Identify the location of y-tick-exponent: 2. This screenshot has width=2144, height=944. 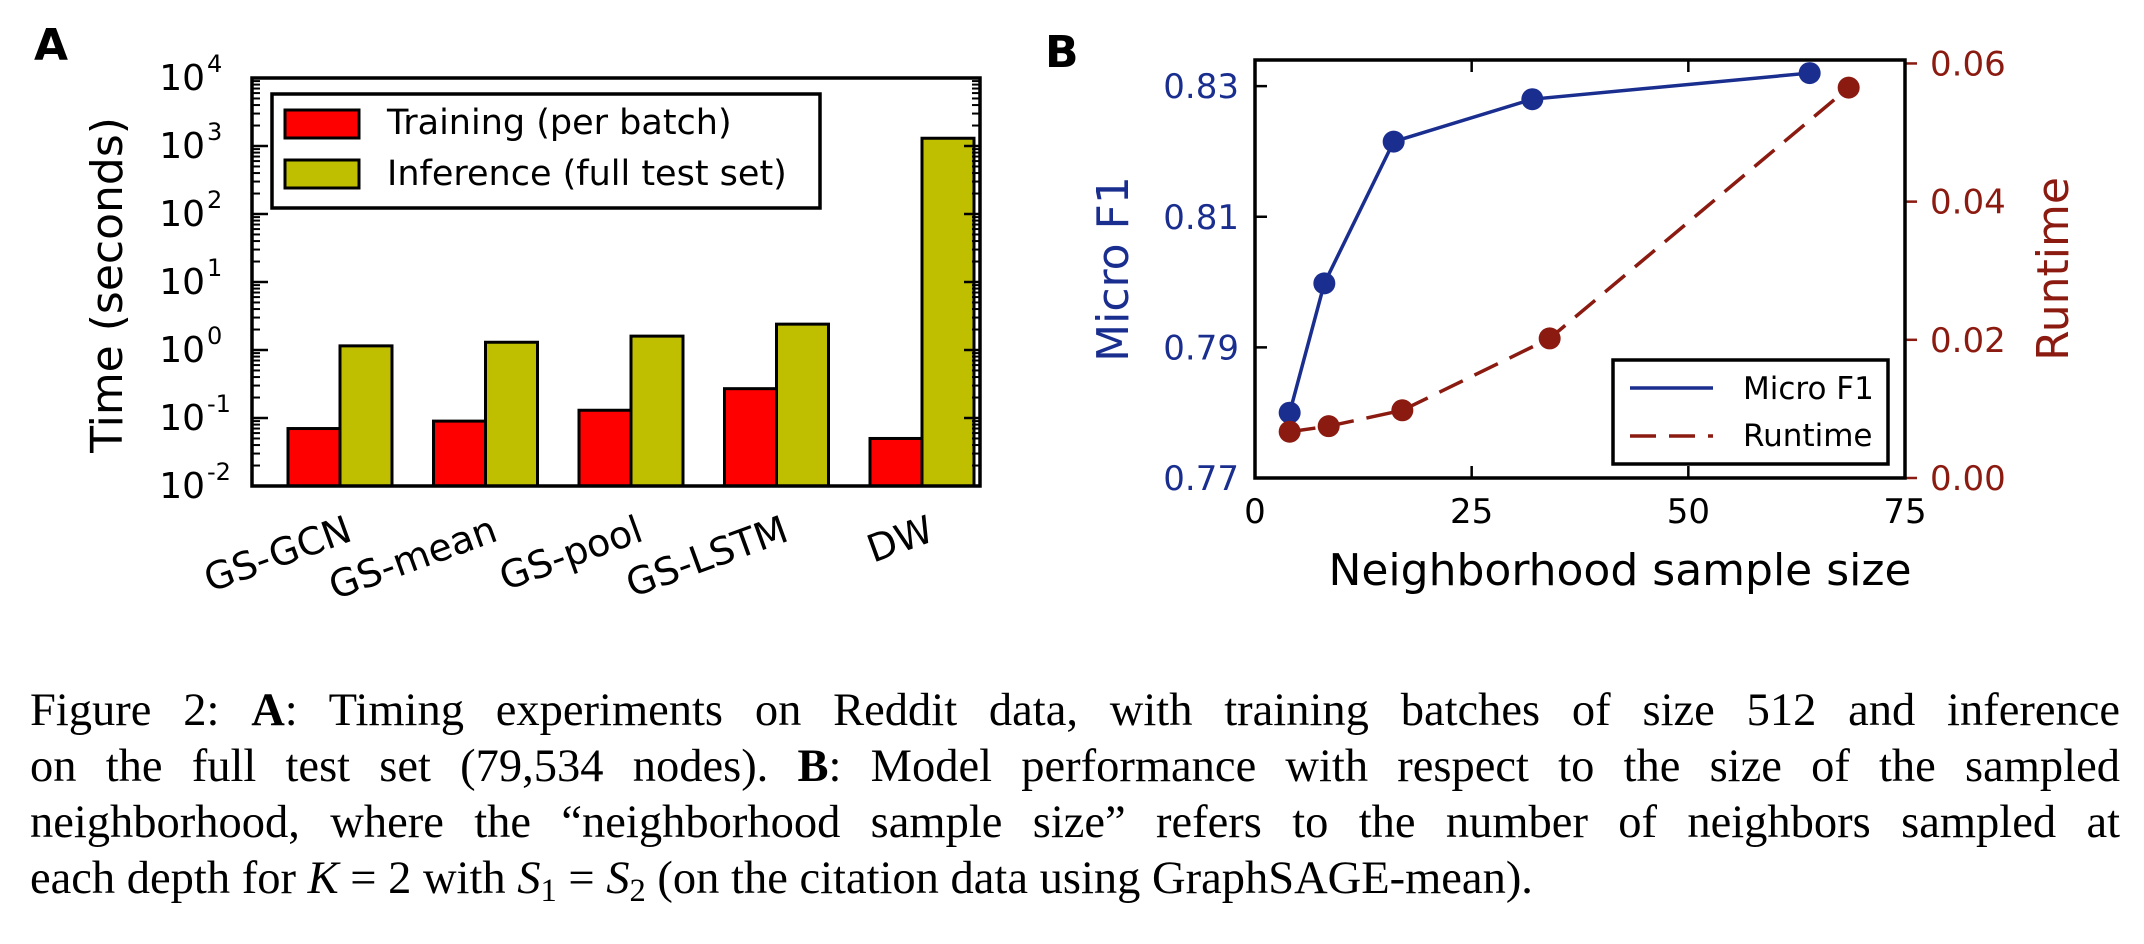
(214, 200).